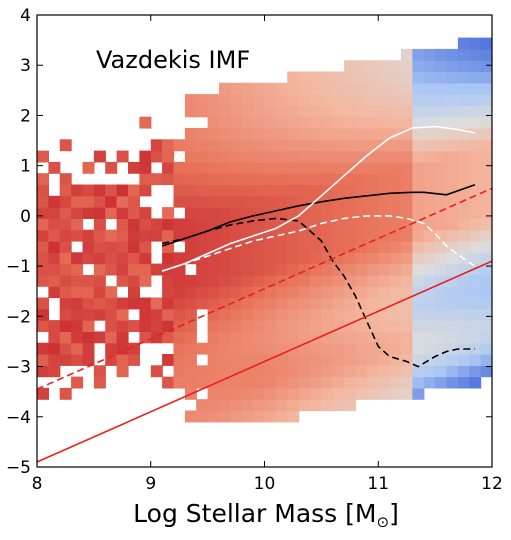 The width and height of the screenshot is (511, 540). I want to click on y-tick-label: 3, so click(25, 66).